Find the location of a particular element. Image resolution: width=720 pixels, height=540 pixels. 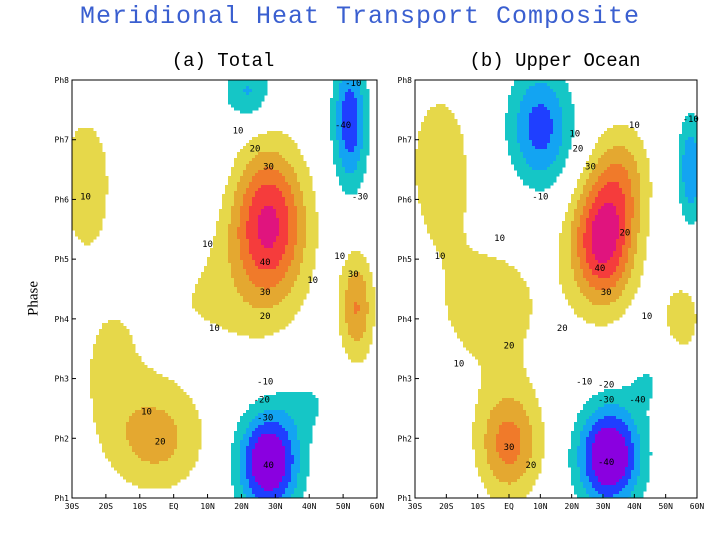

panel-b-title: (b) Upper Ocean is located at coordinates (555, 61).